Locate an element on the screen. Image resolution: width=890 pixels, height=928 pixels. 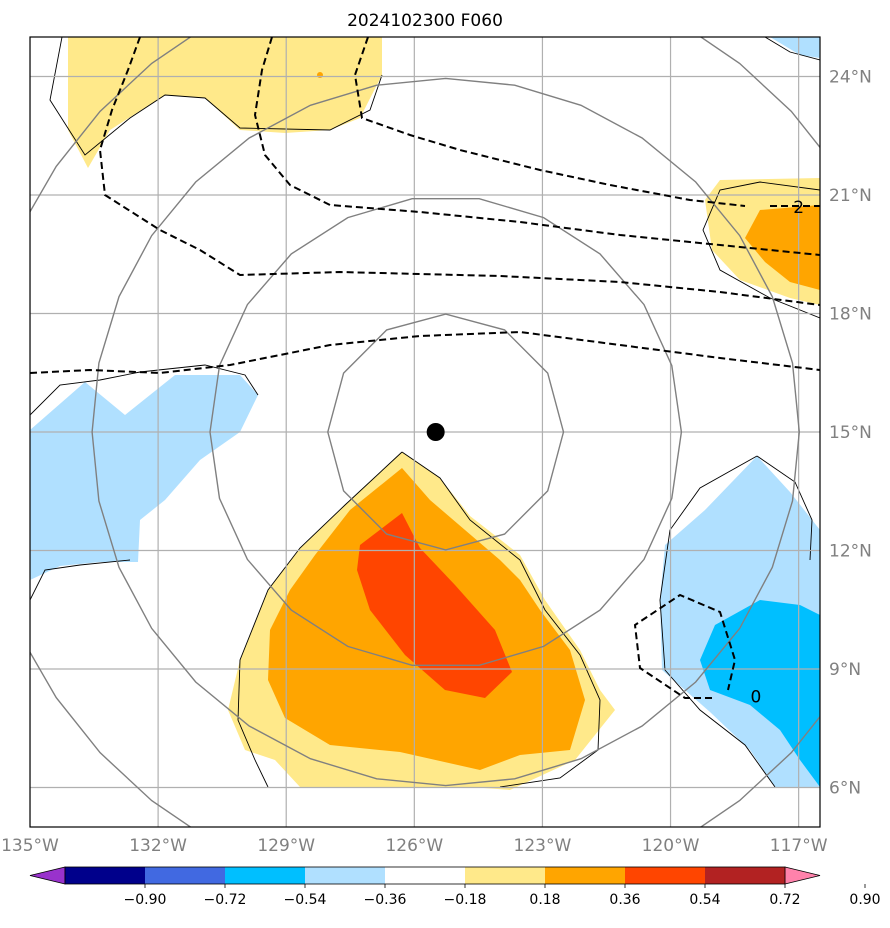
longitude-label: 123°W is located at coordinates (543, 846).